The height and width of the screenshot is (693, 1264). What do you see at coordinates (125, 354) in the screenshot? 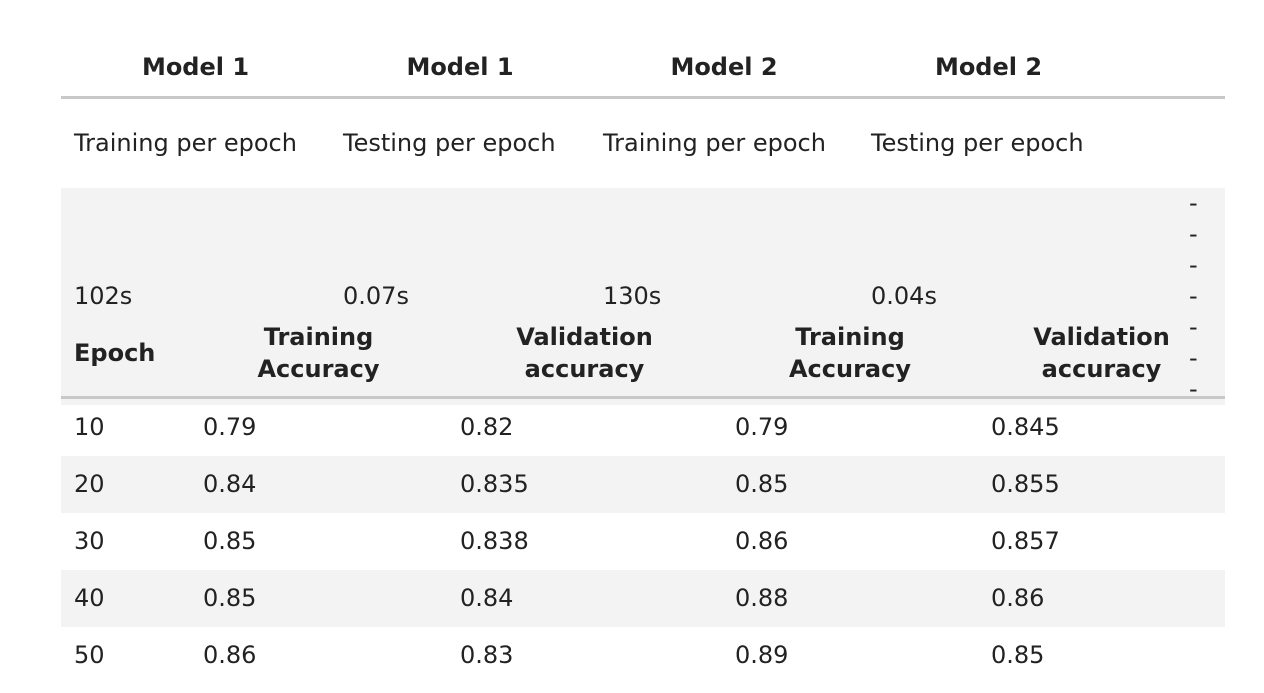
I see `header-epoch: Epoch` at bounding box center [125, 354].